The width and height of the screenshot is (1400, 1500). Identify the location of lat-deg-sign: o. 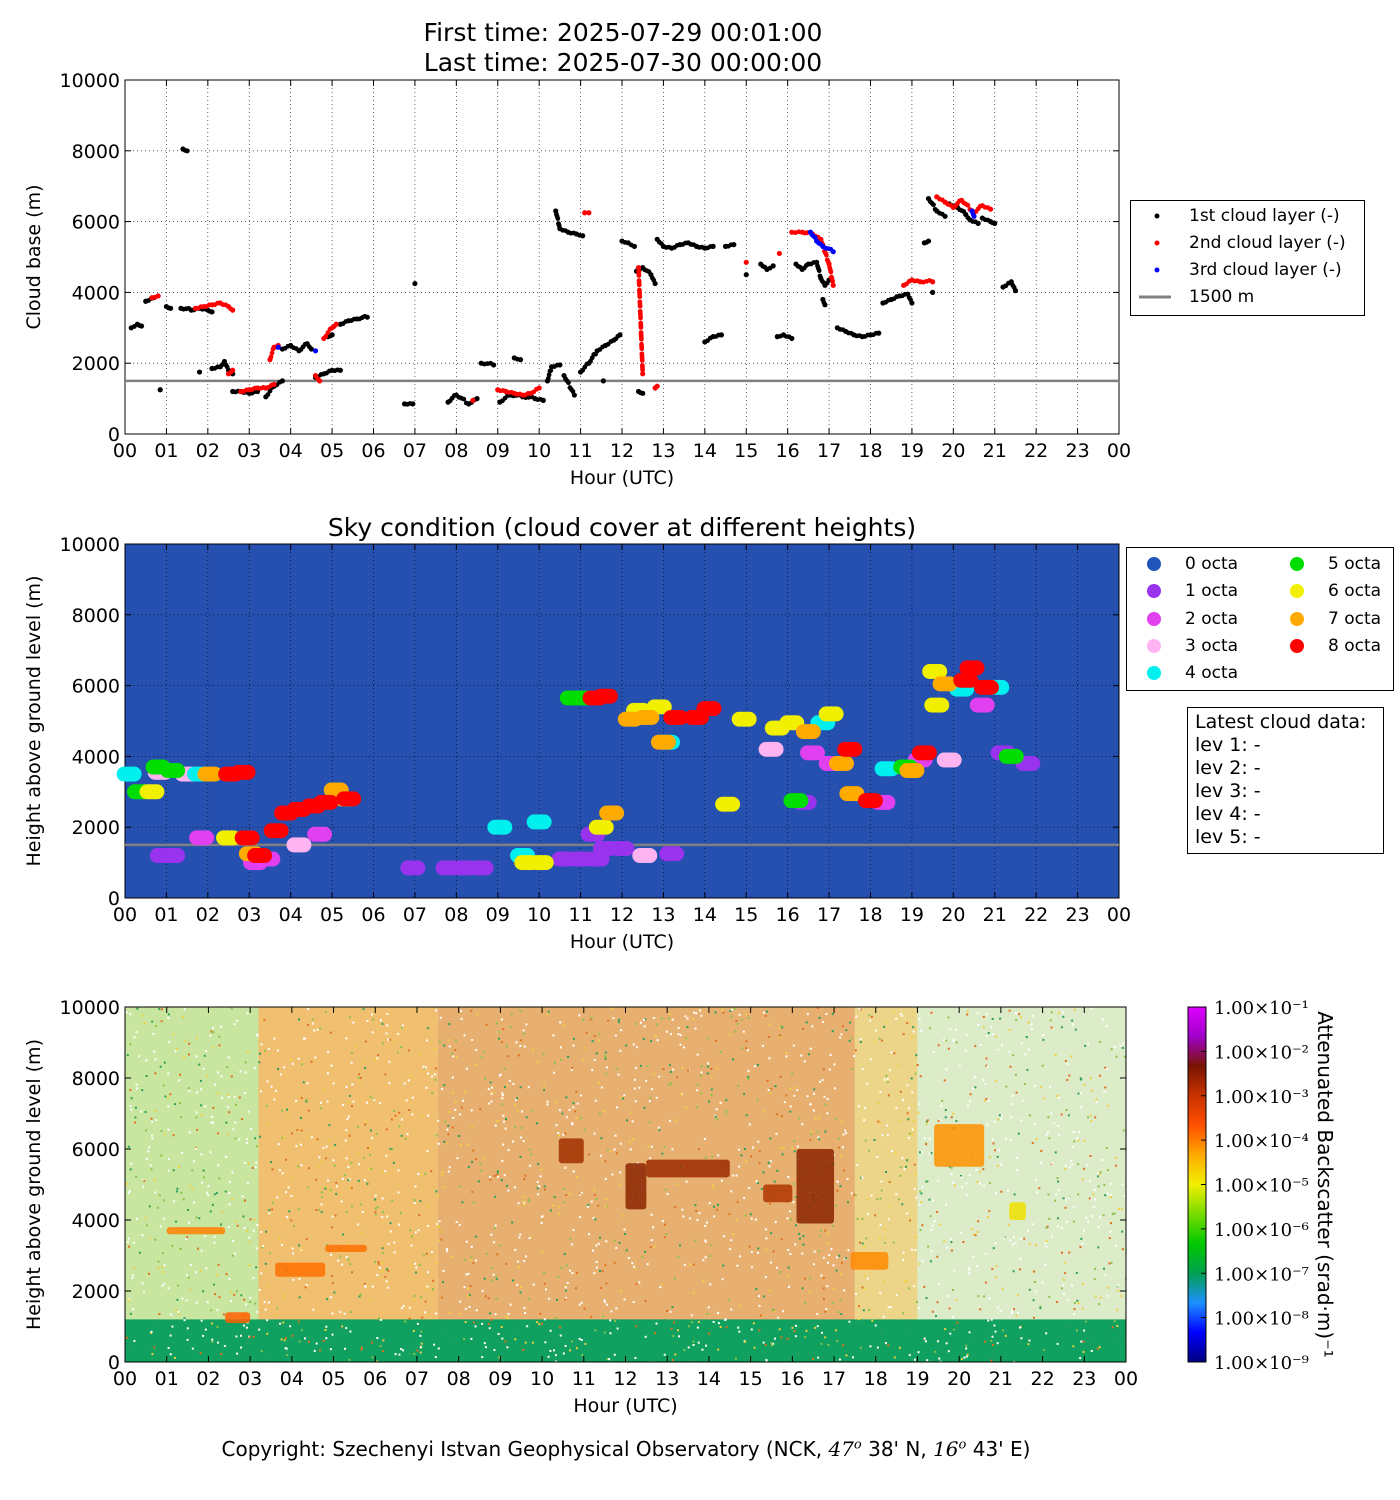
(857, 1445).